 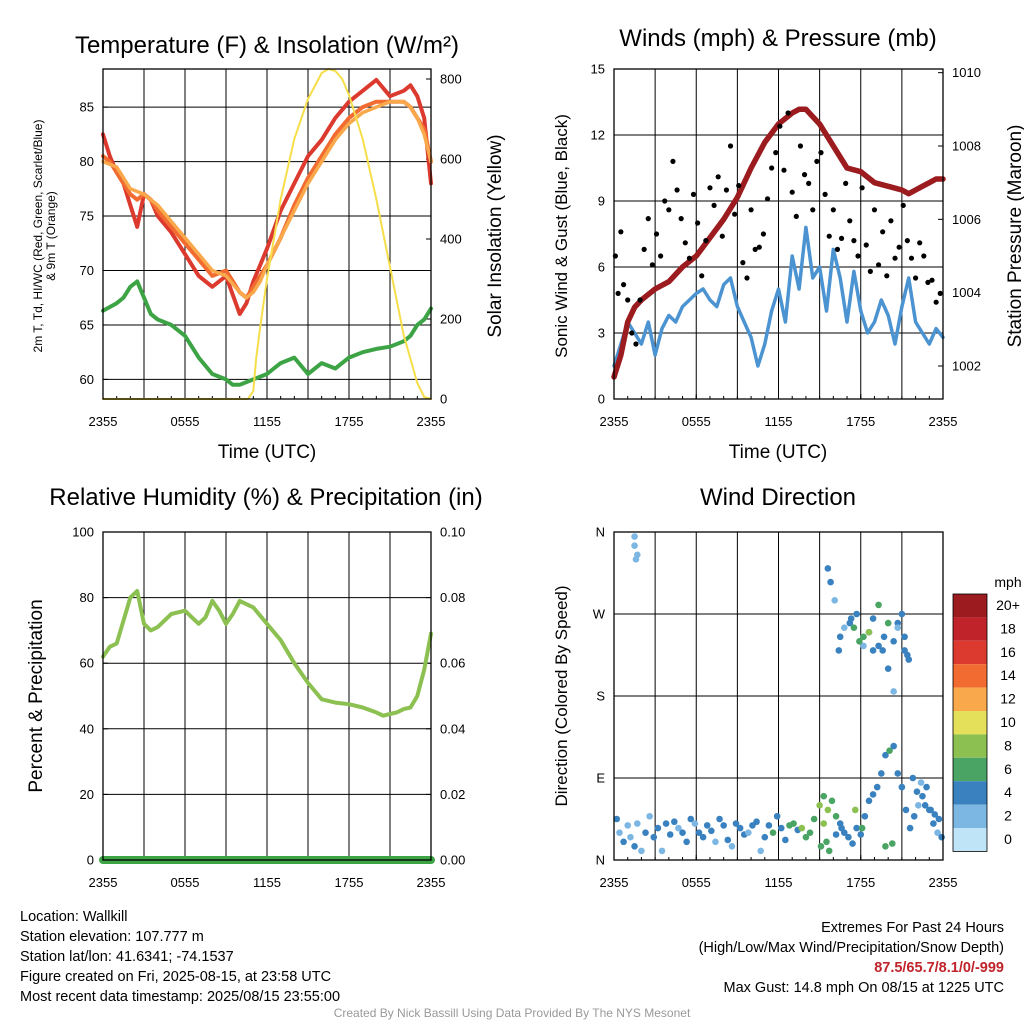 I want to click on y2-tick-label: 0.02, so click(x=452, y=794).